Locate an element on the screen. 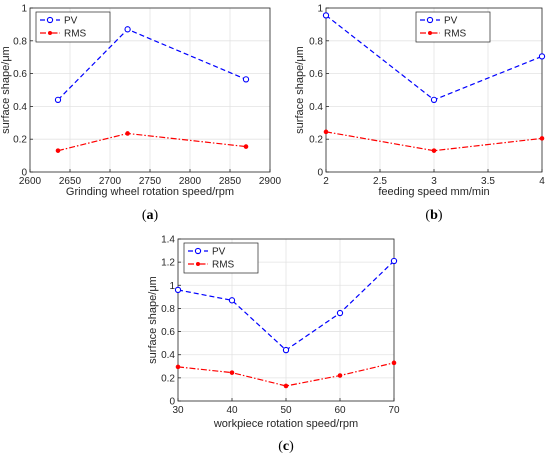  x-tick-label: 3 is located at coordinates (434, 181).